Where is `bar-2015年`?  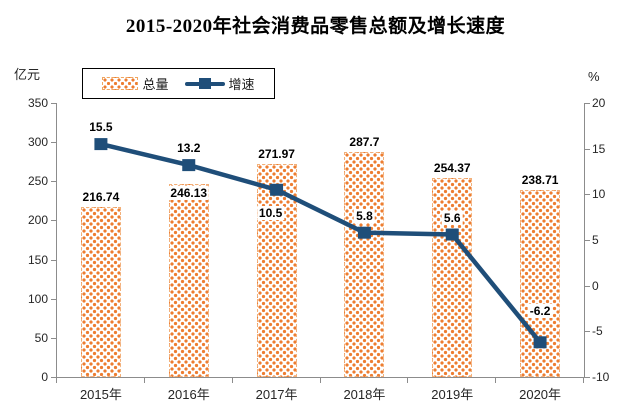
bar-2015年 is located at coordinates (100, 292).